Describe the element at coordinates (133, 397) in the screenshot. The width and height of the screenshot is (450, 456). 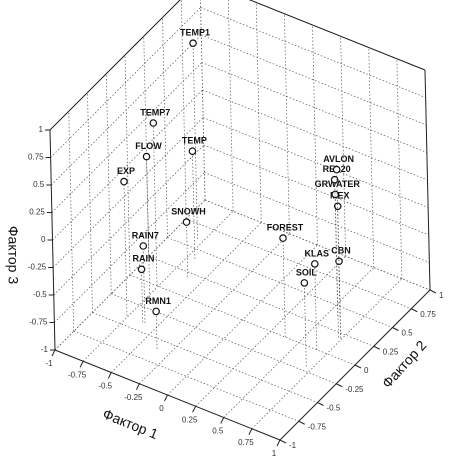
I see `x-tick-label: -0.25` at that location.